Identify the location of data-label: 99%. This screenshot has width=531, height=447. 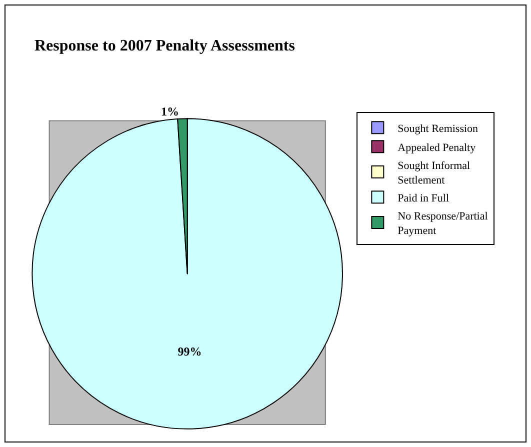
(190, 351).